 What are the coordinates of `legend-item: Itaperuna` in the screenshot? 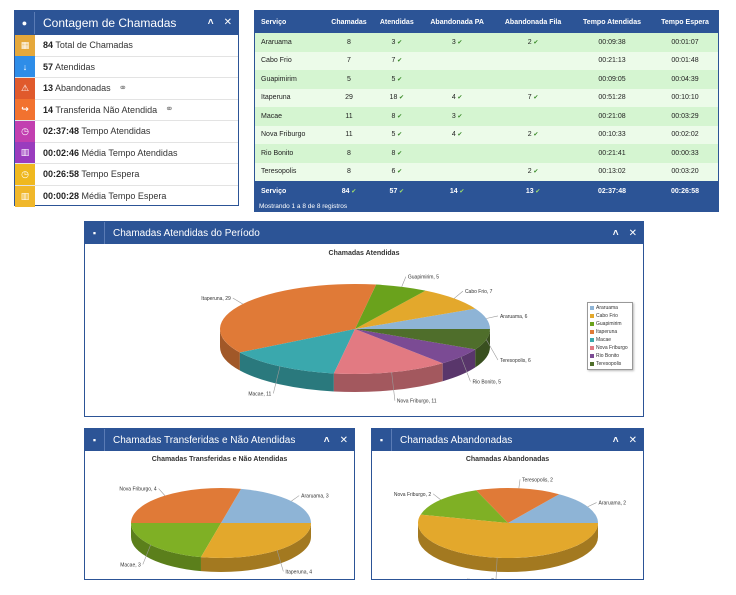 It's located at (610, 332).